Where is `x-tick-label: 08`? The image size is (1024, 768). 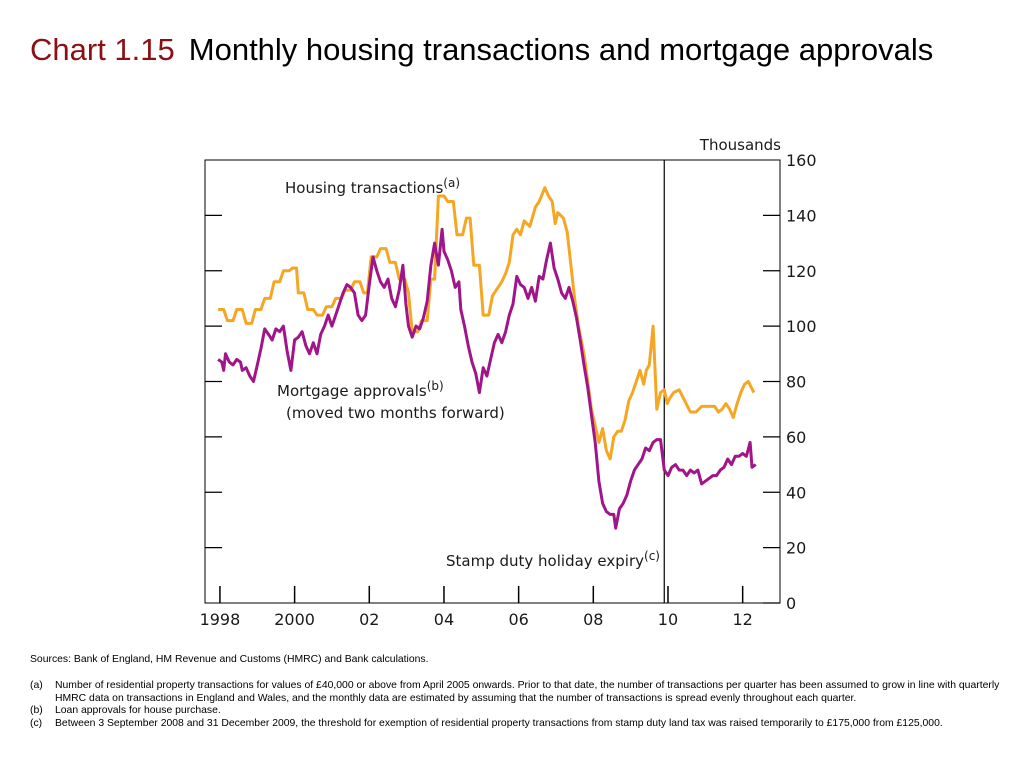 x-tick-label: 08 is located at coordinates (593, 619).